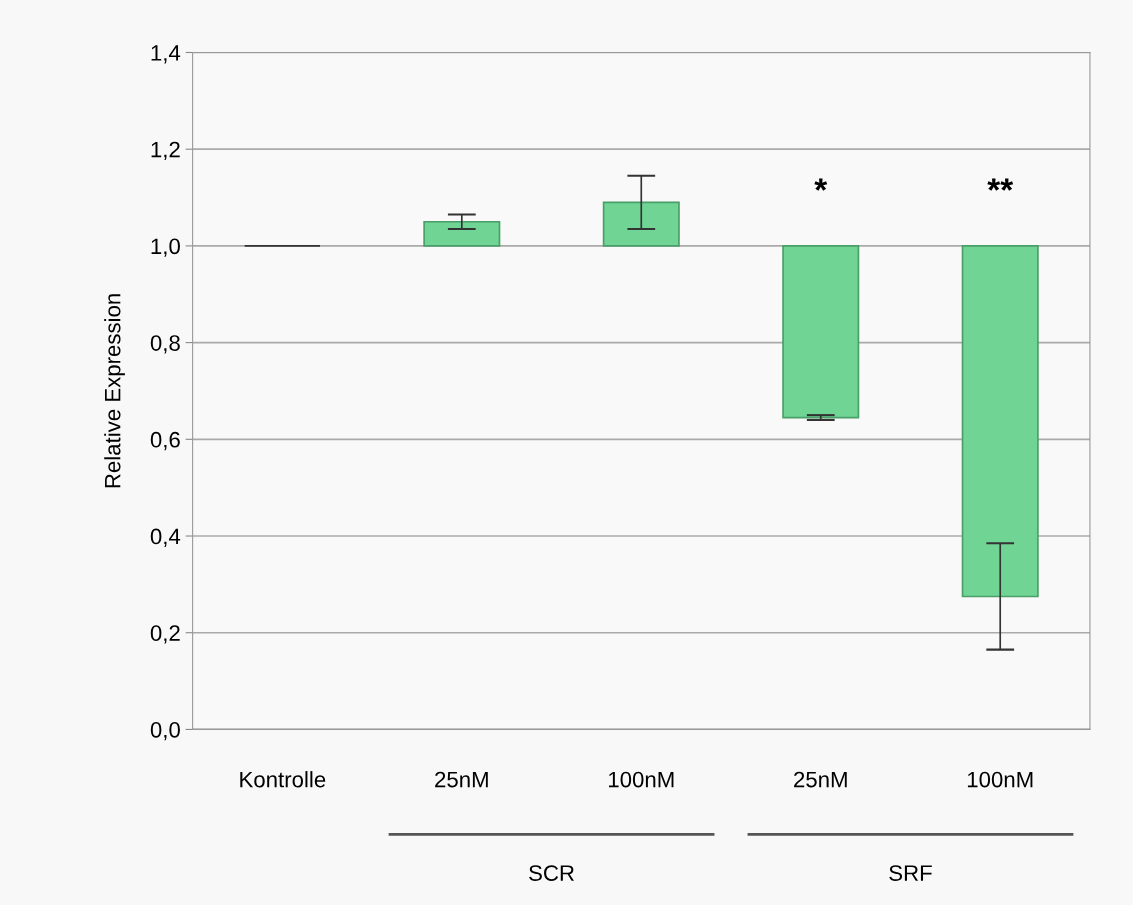 This screenshot has height=905, width=1133. Describe the element at coordinates (551, 873) in the screenshot. I see `text: SCR` at that location.